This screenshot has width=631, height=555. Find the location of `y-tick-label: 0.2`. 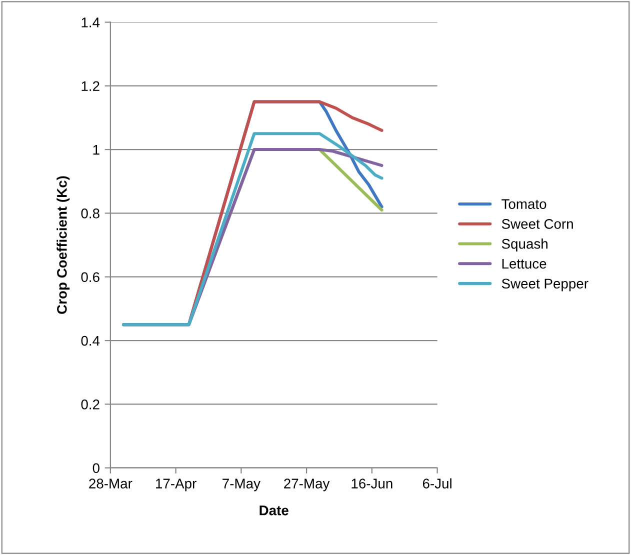

y-tick-label: 0.2 is located at coordinates (90, 405).